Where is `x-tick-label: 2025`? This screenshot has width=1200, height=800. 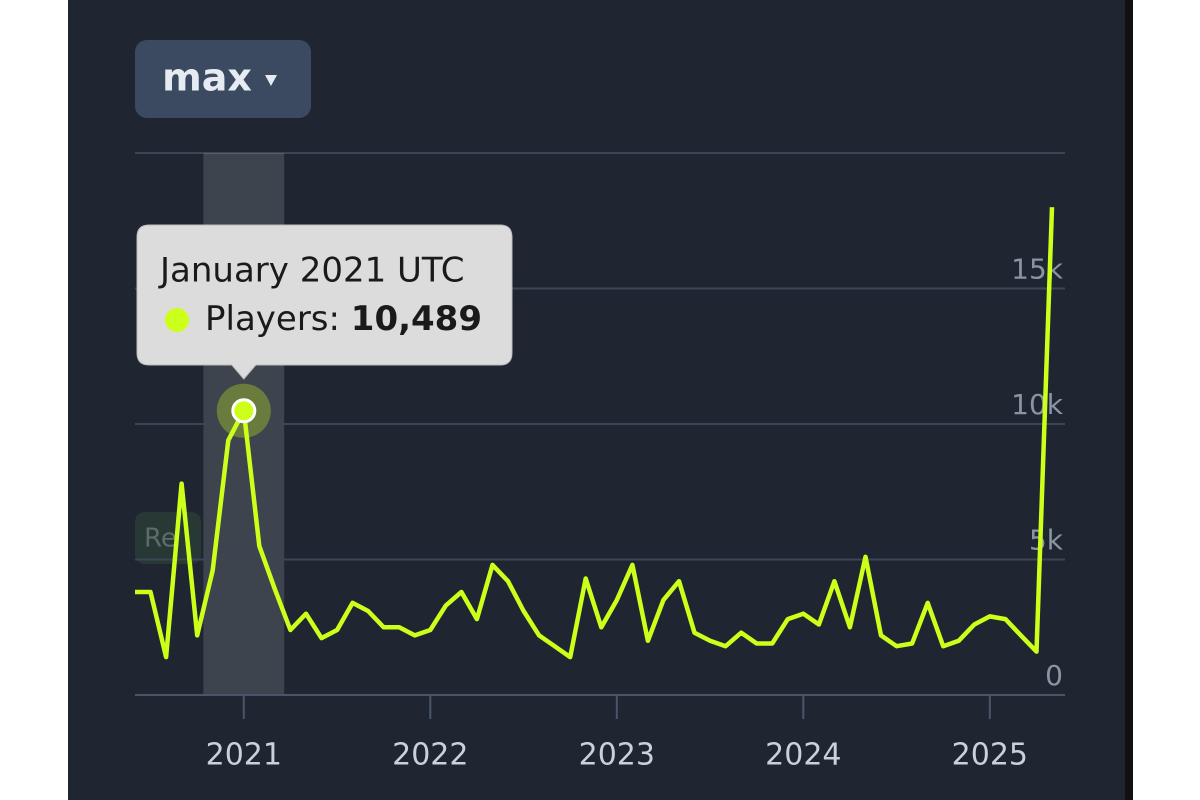
x-tick-label: 2025 is located at coordinates (990, 755).